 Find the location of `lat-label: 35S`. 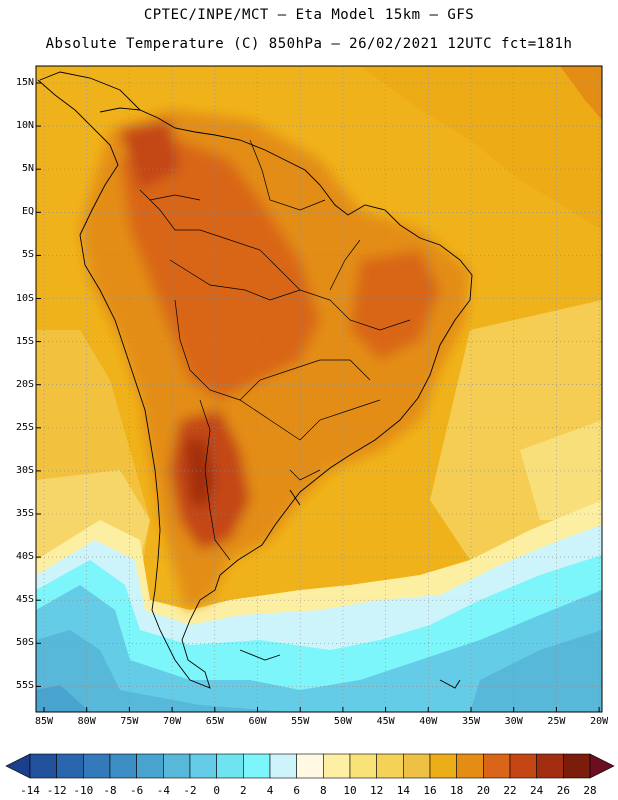

lat-label: 35S is located at coordinates (24, 513).